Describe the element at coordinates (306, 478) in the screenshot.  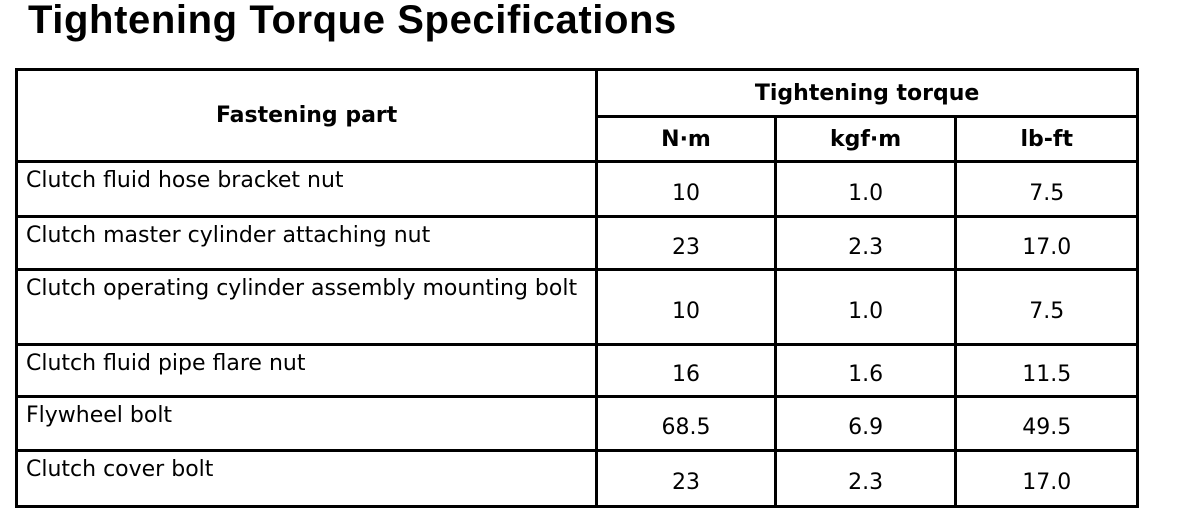
I see `cell-part: Clutch cover bolt` at that location.